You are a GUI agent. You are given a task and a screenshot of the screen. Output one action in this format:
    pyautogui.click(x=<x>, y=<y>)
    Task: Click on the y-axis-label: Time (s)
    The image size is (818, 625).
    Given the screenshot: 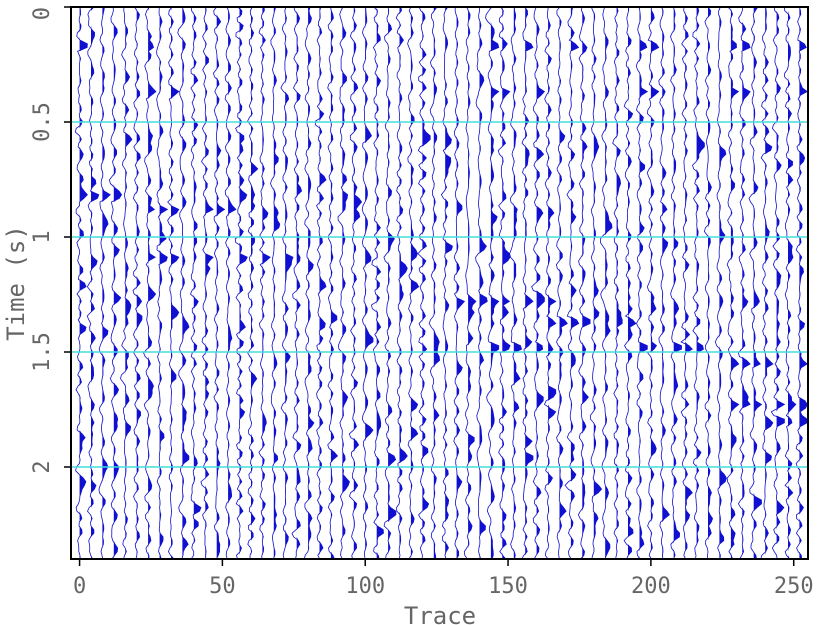 What is the action you would take?
    pyautogui.click(x=16, y=283)
    